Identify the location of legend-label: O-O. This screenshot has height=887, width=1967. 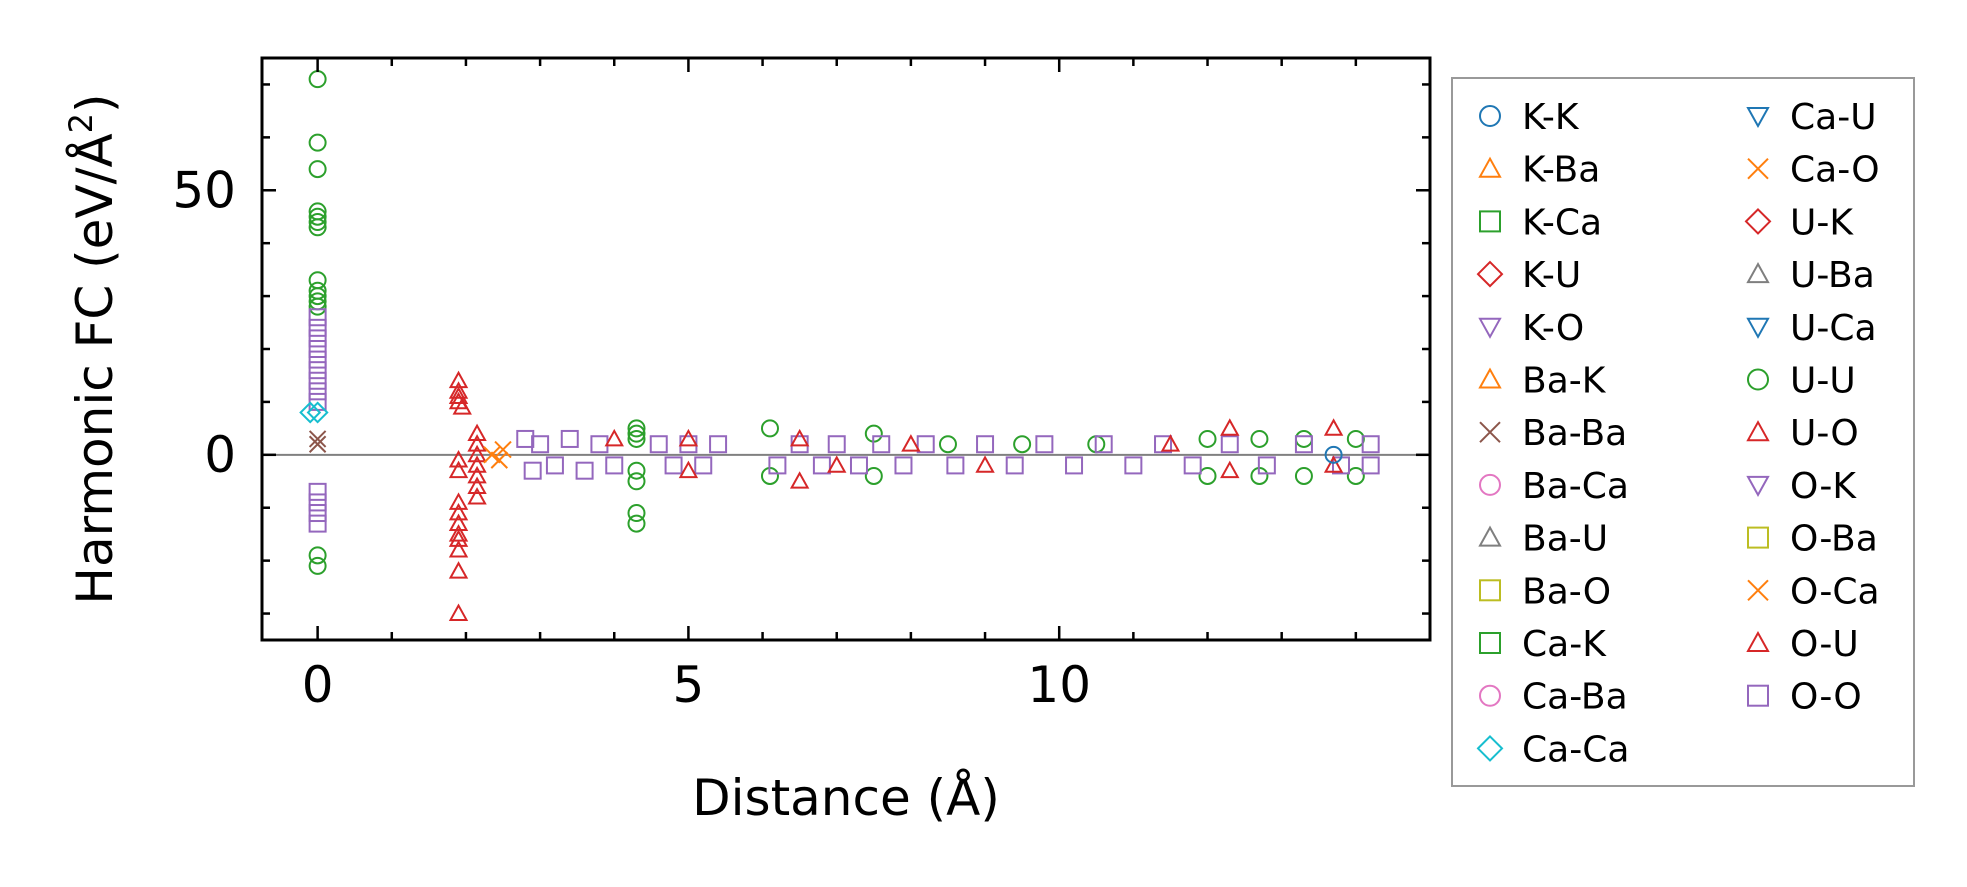
(1826, 697).